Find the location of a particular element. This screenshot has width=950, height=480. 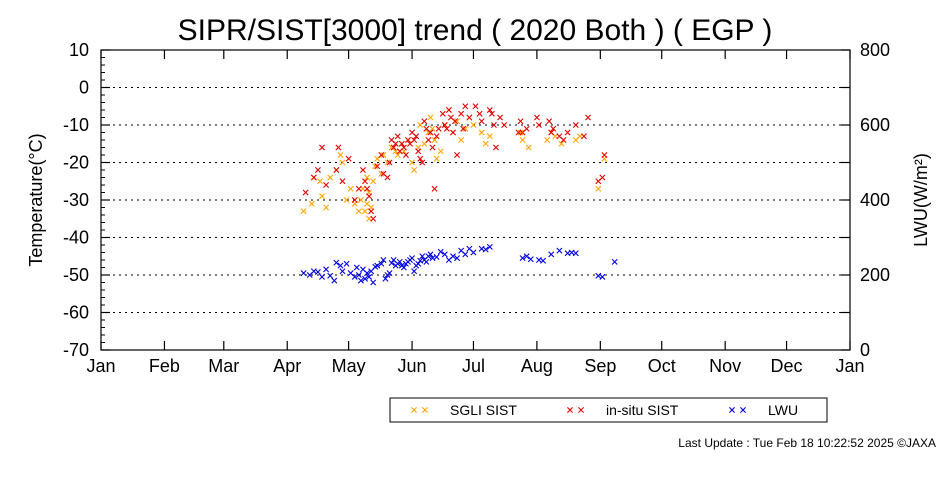

legend: SGLI SIST in-situ SIST LWU is located at coordinates (608, 410).